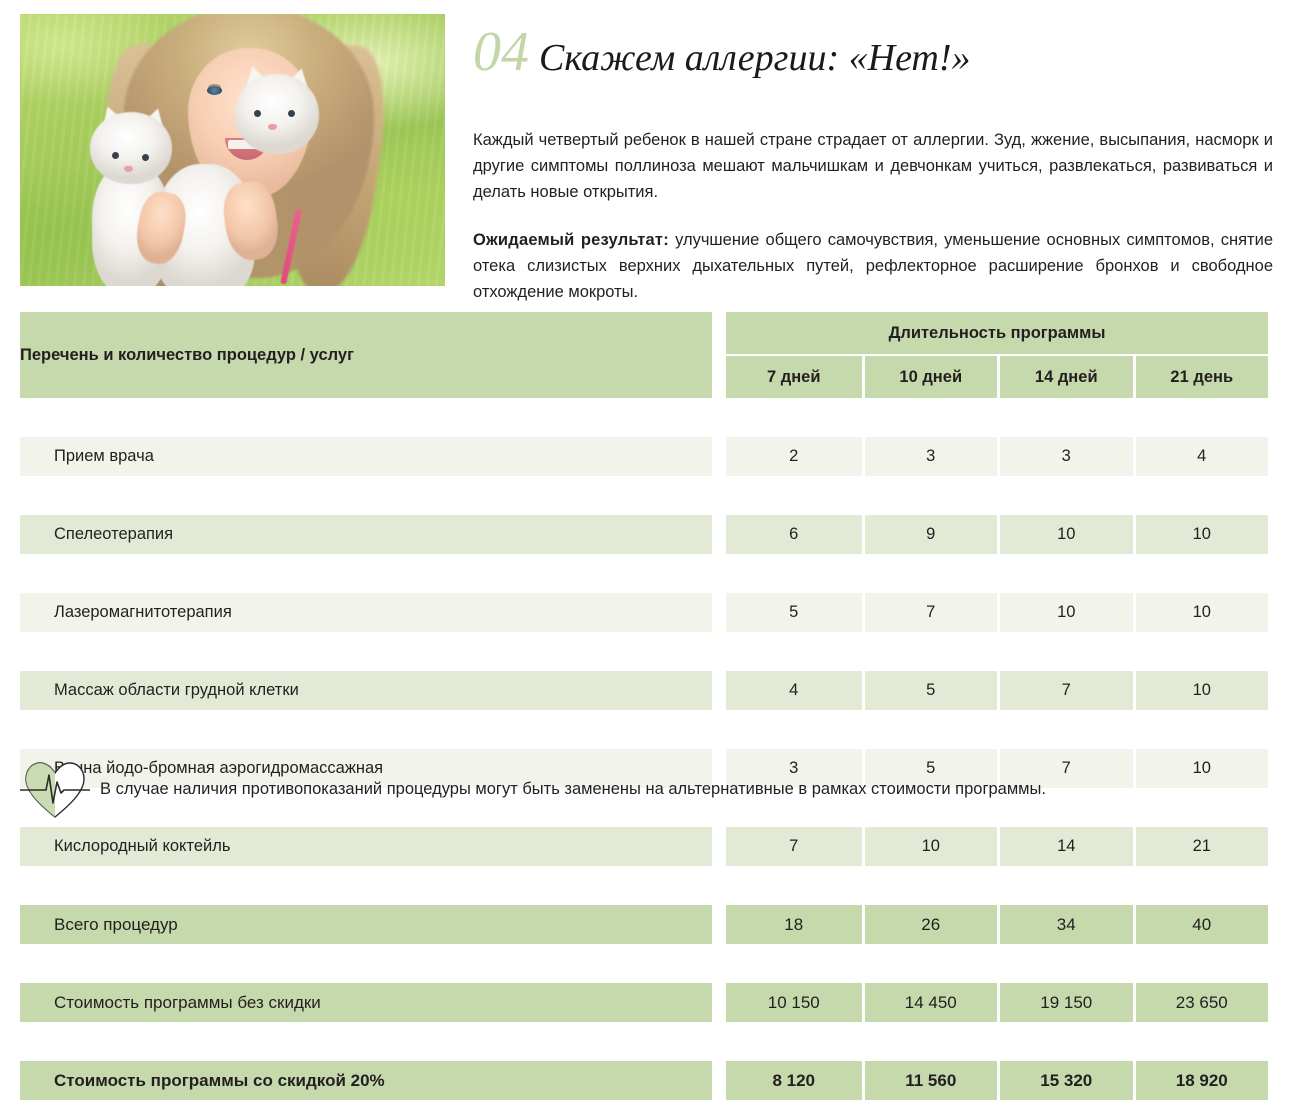  I want to click on photo-kitten-right-eye-b, so click(291, 113).